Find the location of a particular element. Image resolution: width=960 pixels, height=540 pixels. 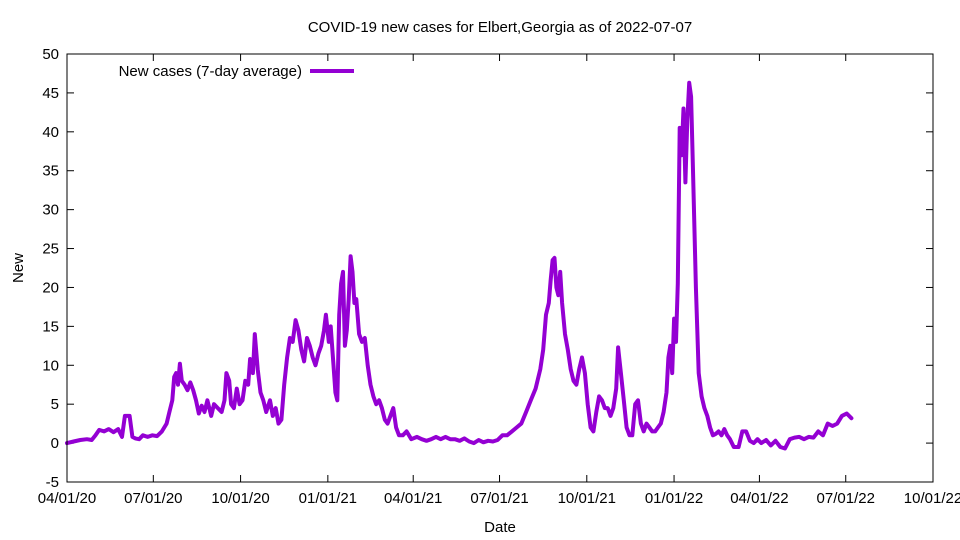

x-tick-label: 01/01/21 is located at coordinates (328, 498).